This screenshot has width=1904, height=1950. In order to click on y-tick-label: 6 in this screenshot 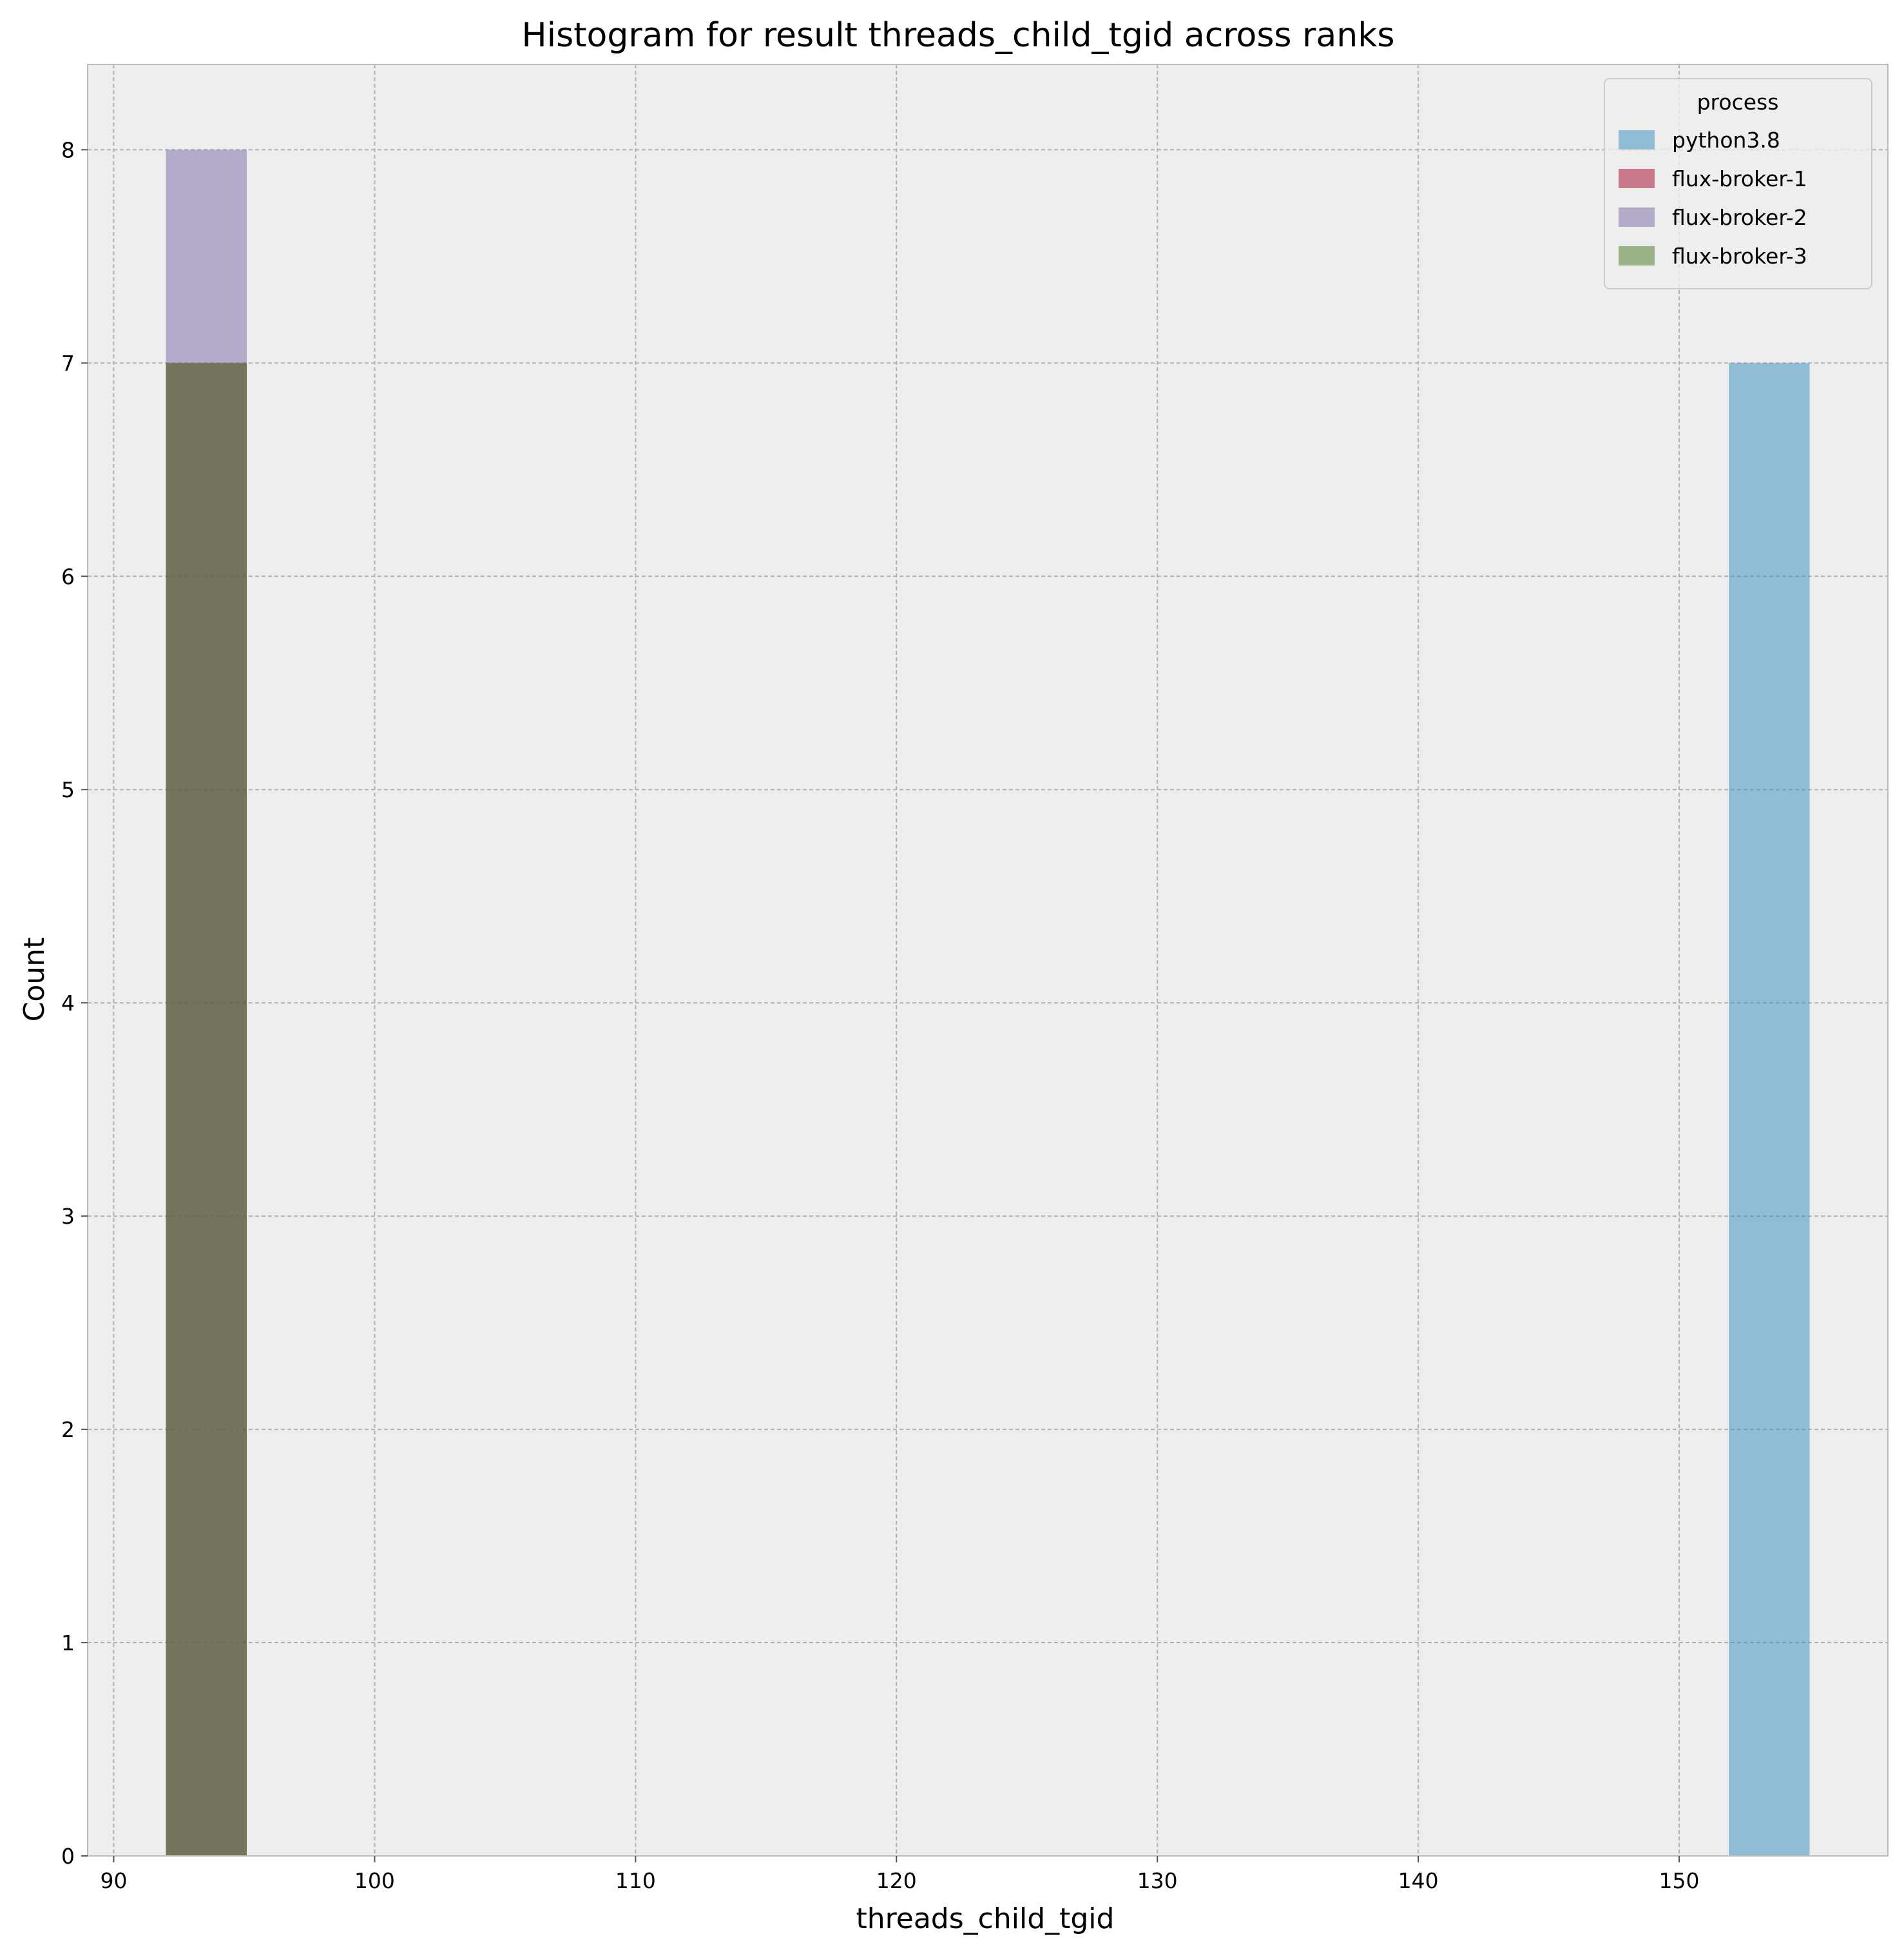, I will do `click(68, 576)`.